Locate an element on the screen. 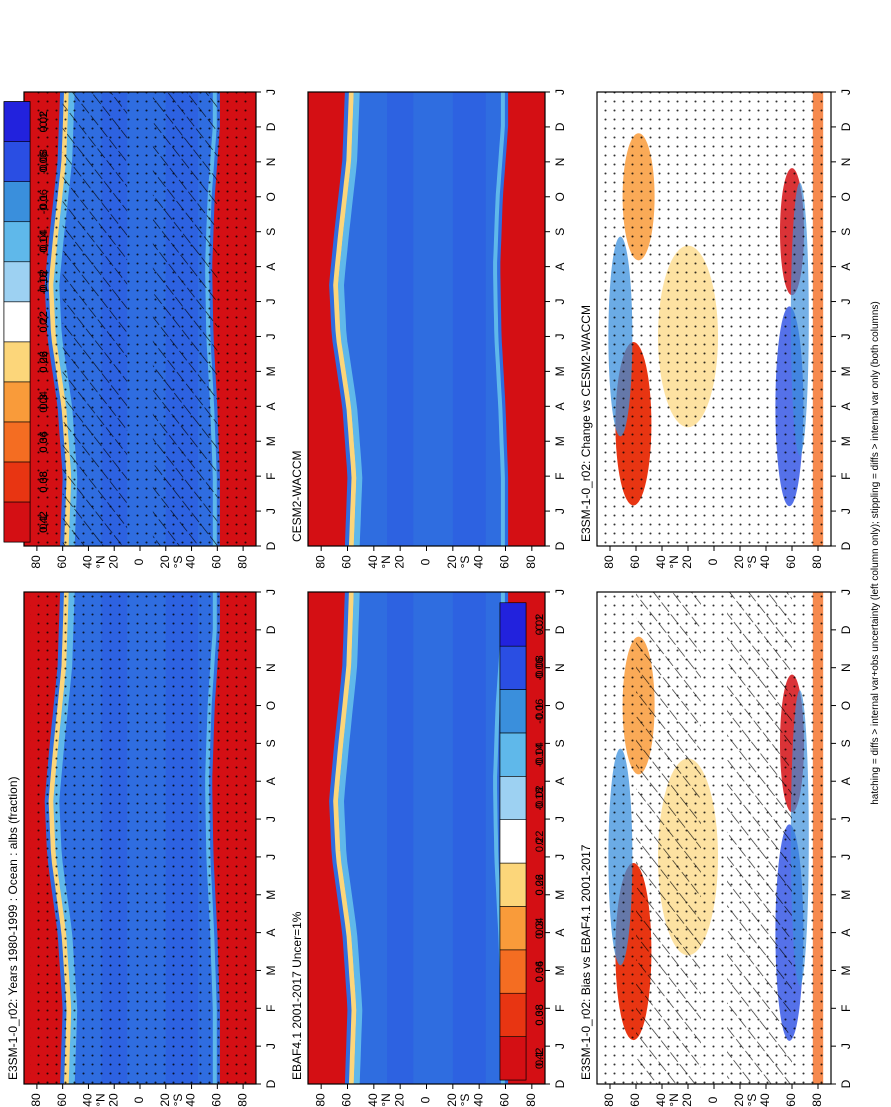 The image size is (891, 1107). colorbar-label: 0.3 is located at coordinates (44, 401).